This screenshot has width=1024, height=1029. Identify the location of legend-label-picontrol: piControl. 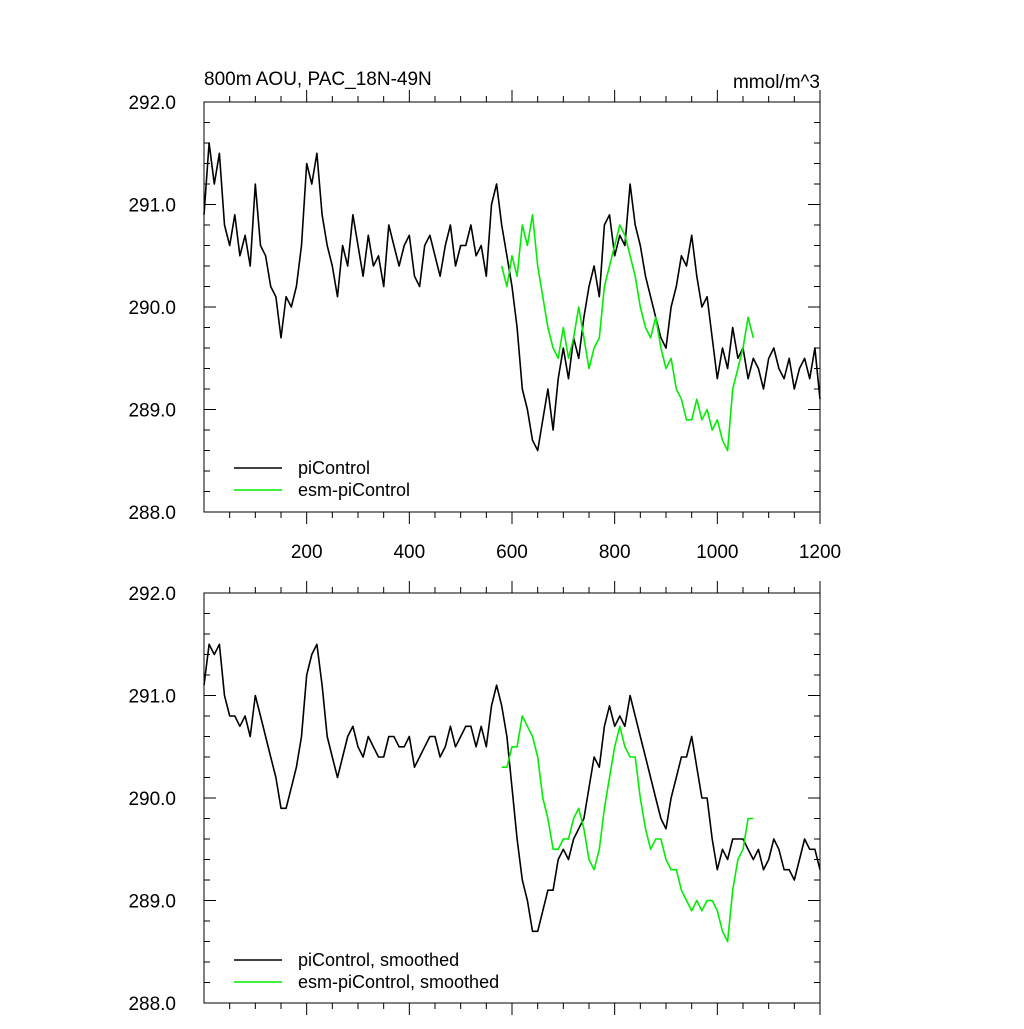
(334, 468).